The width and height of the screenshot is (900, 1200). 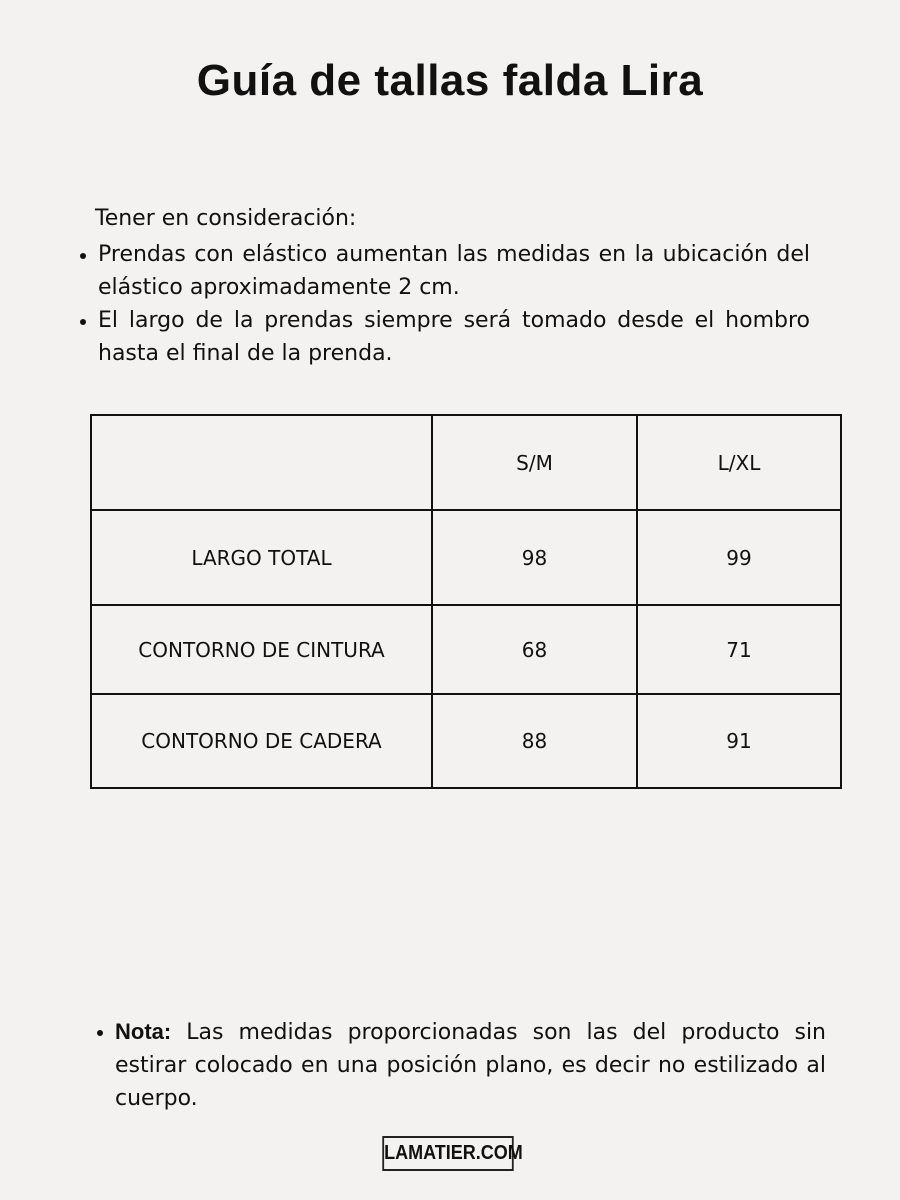 I want to click on header-cell: S/M, so click(x=534, y=462).